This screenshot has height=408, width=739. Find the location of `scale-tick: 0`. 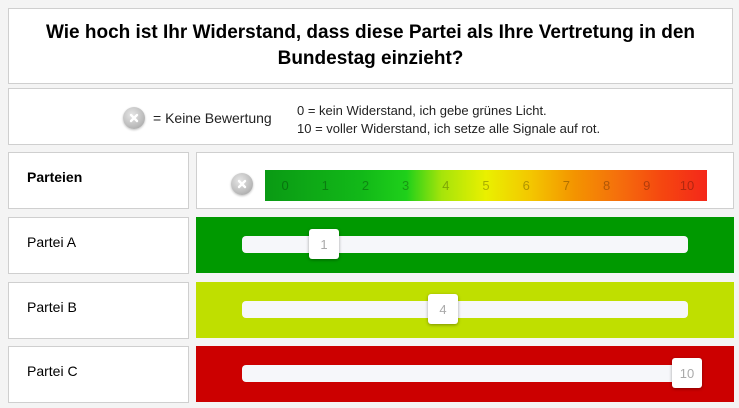

scale-tick: 0 is located at coordinates (285, 185).